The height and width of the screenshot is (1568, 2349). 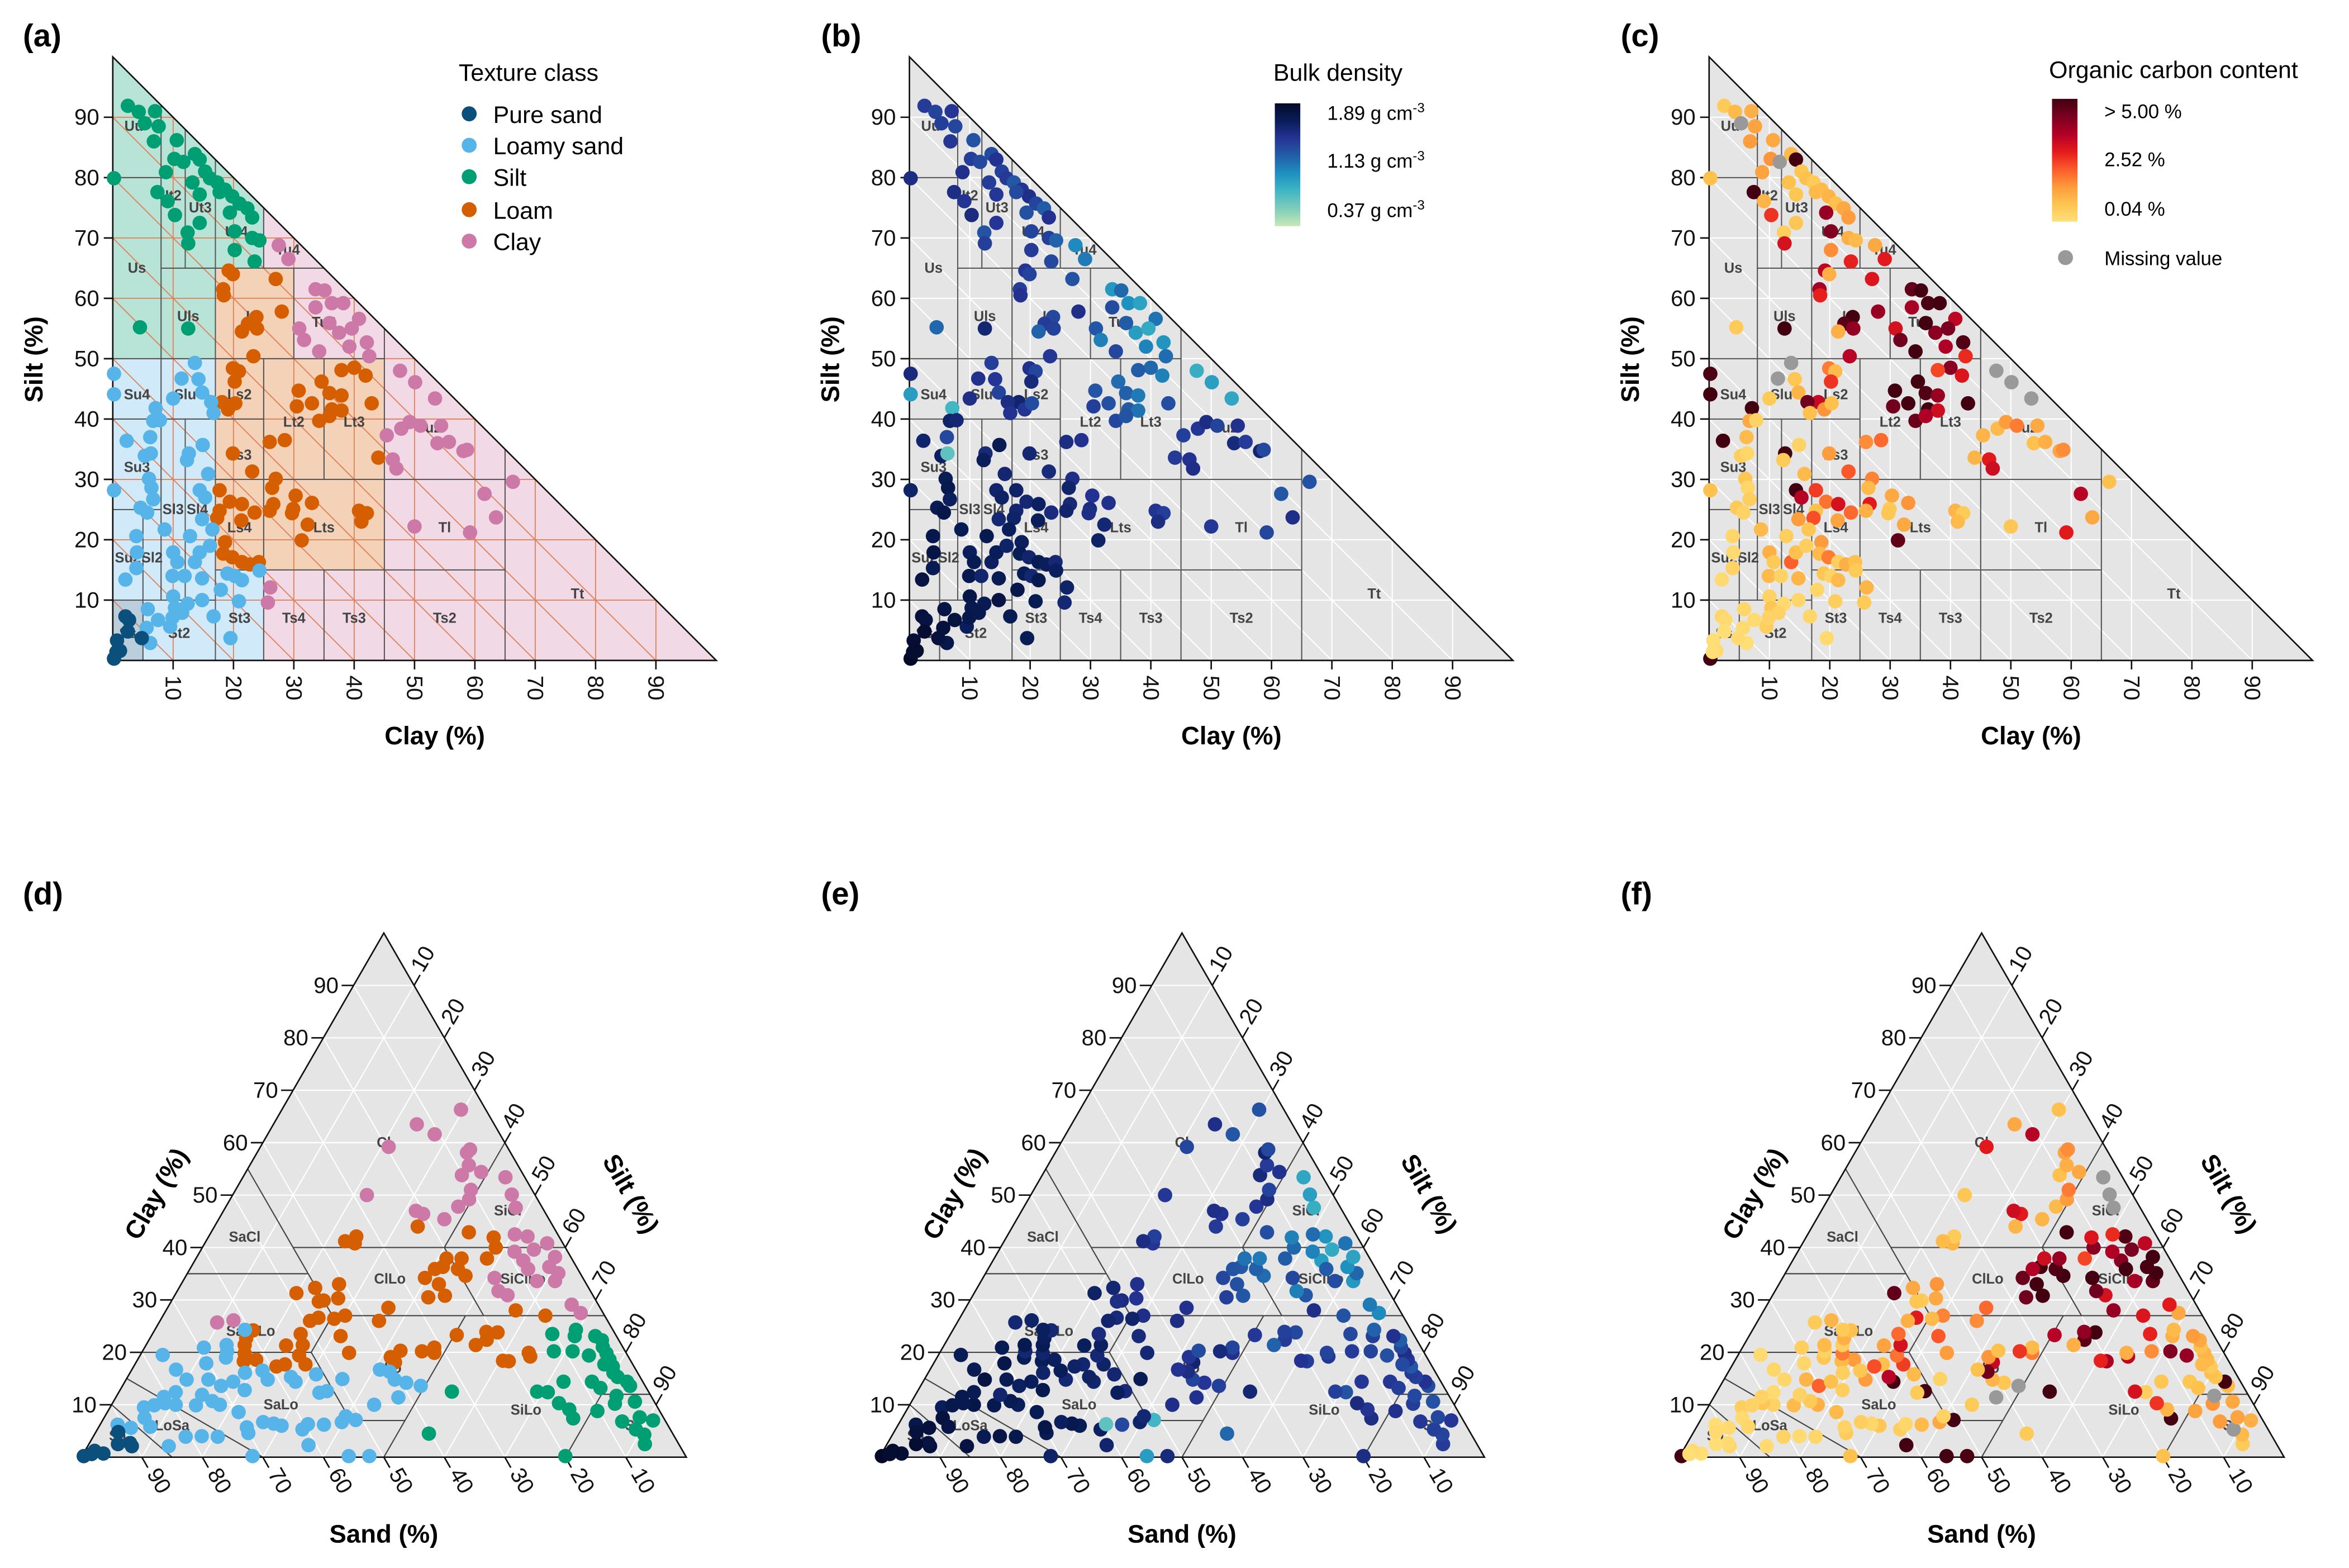 I want to click on tick-label-silt: 80, so click(x=2232, y=1326).